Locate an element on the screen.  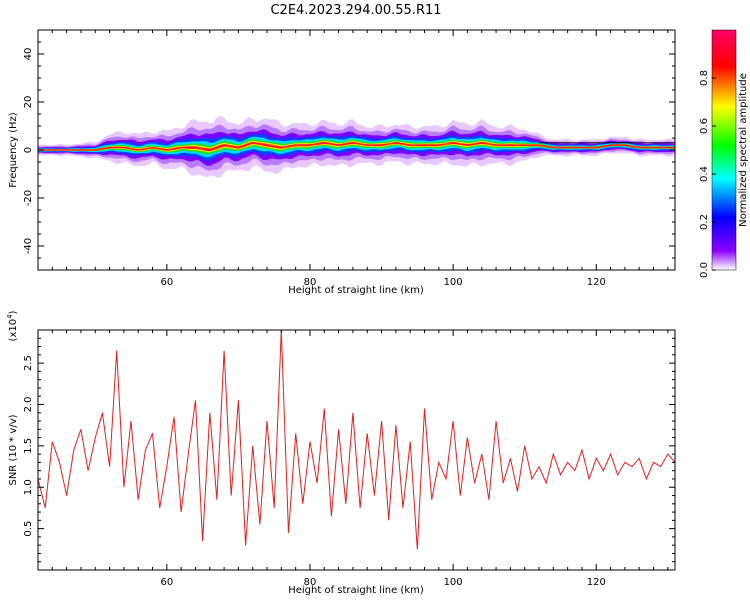
chart-title: C2E4.2023.294.00.55.R11 is located at coordinates (355, 10).